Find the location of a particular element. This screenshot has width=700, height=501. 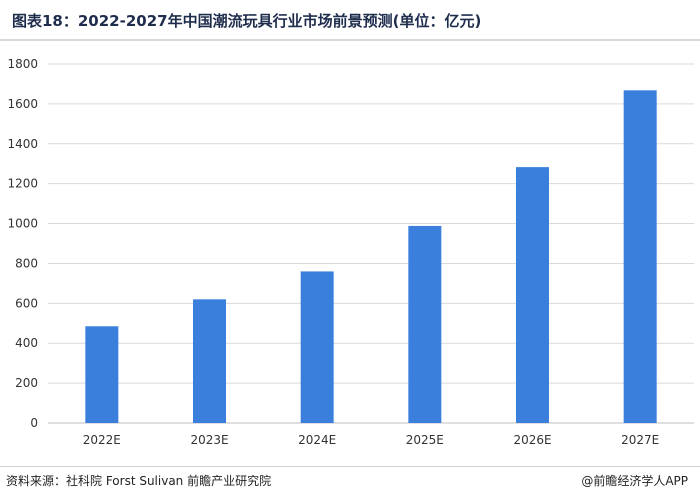

chart-title: 图表18：2022-2027年中国潮流玩具行业市场前景预测(单位：亿元) is located at coordinates (247, 20).